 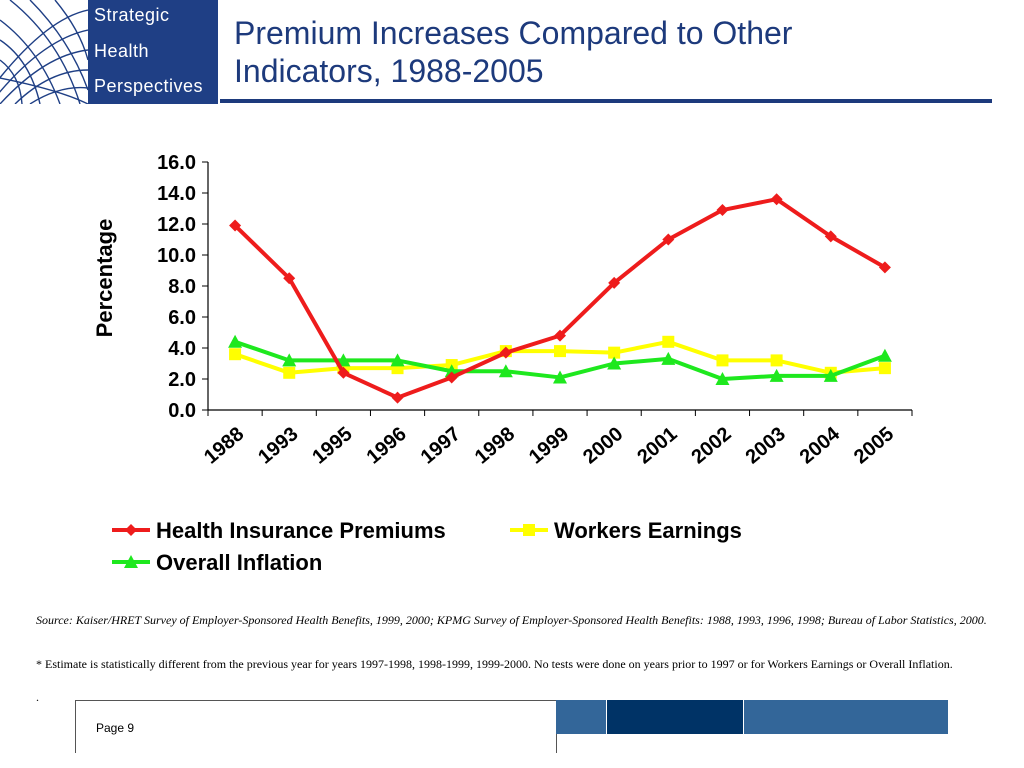 What do you see at coordinates (104, 278) in the screenshot?
I see `y-axis-label: Percentage` at bounding box center [104, 278].